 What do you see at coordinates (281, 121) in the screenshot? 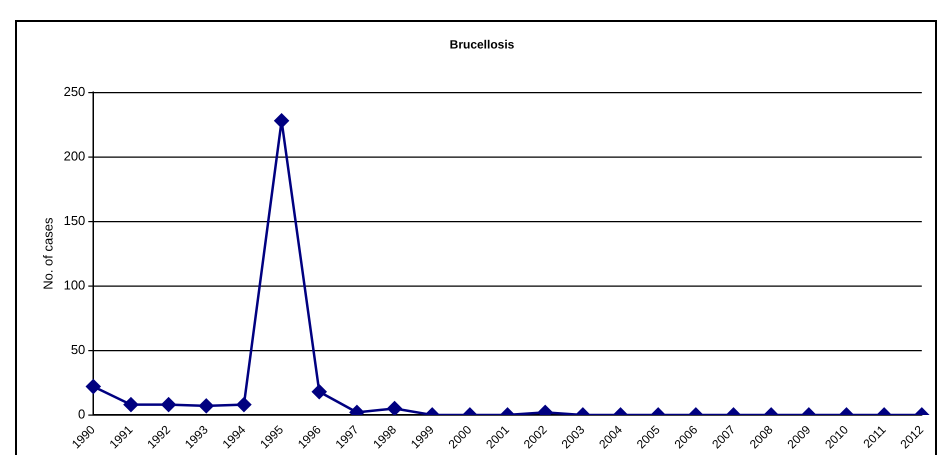
I see `point` at bounding box center [281, 121].